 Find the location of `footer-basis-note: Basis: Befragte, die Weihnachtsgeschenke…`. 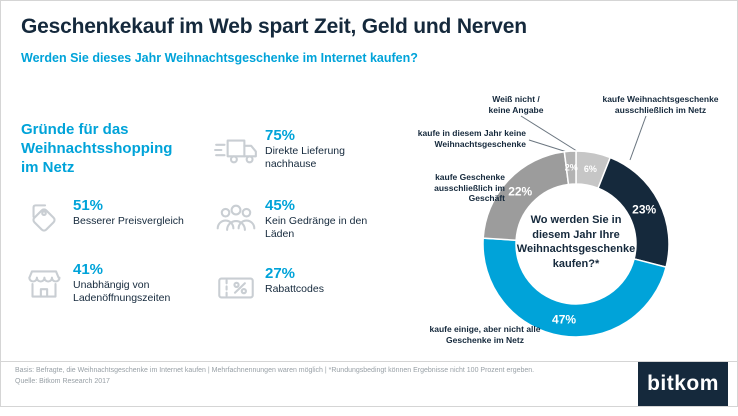

footer-basis-note: Basis: Befragte, die Weihnachtsgeschenke… is located at coordinates (275, 370).